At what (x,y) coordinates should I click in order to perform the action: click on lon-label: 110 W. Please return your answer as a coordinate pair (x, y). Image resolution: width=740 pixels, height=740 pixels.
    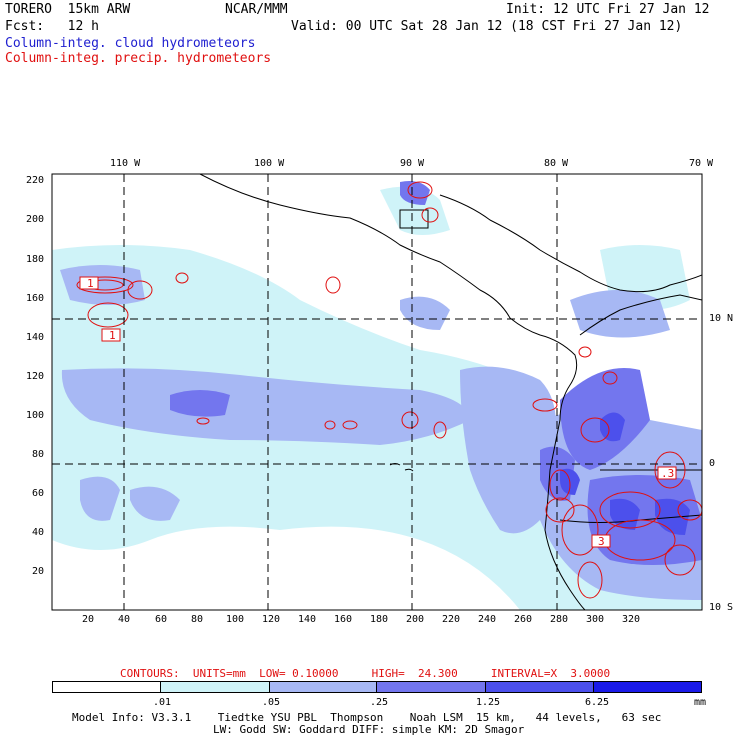
    Looking at the image, I should click on (125, 163).